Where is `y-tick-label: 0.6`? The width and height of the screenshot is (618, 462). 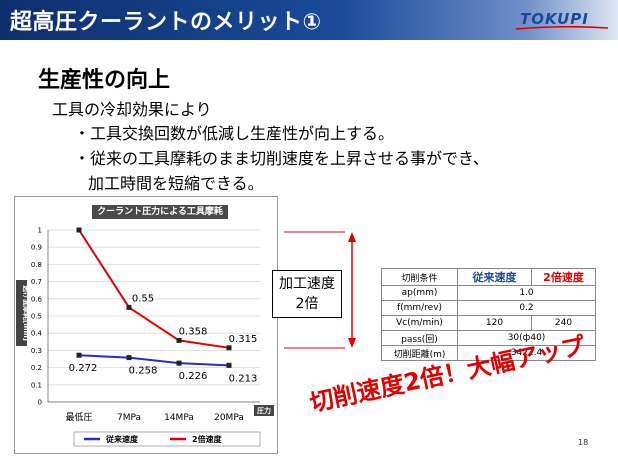 y-tick-label: 0.6 is located at coordinates (37, 299).